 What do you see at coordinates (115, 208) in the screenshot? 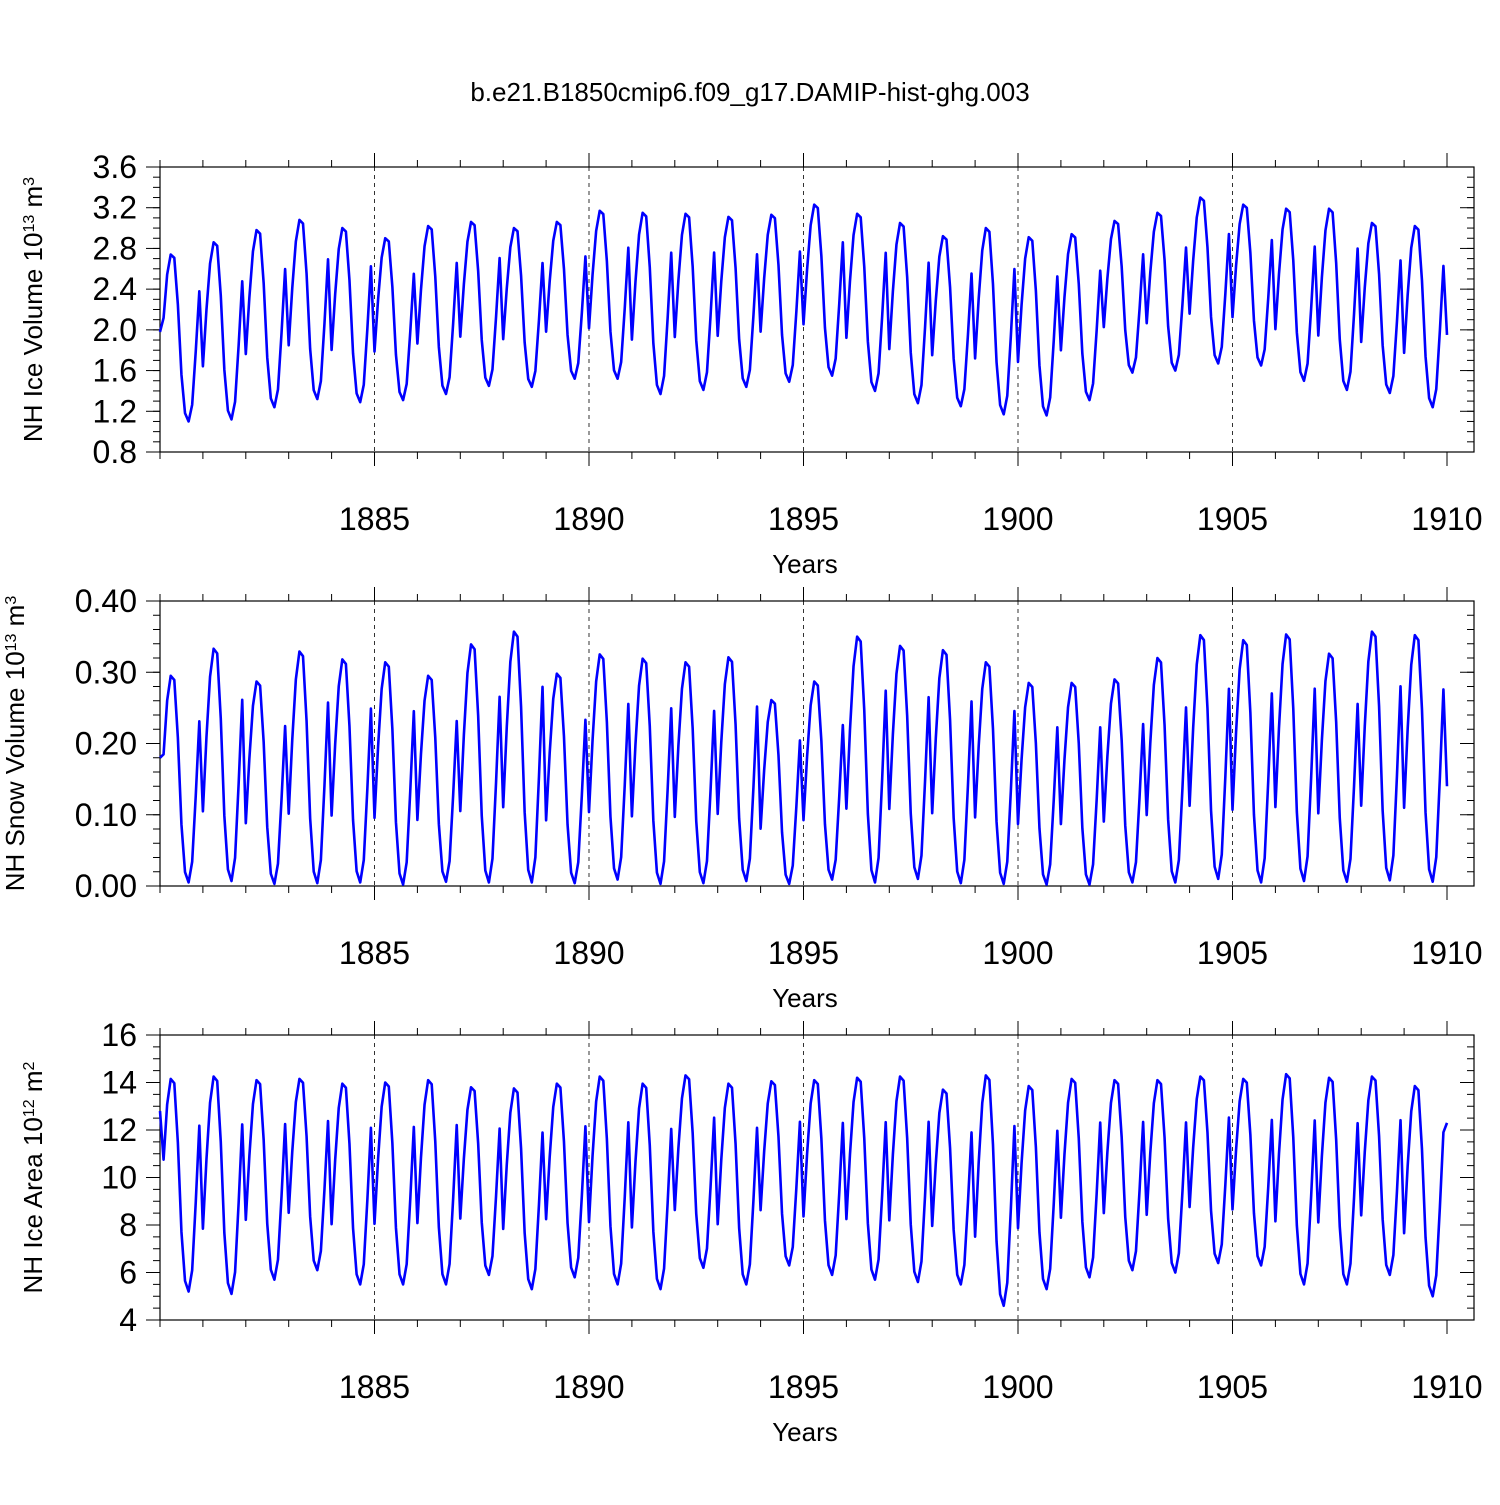
I see `y-tick-label: 3.2` at bounding box center [115, 208].